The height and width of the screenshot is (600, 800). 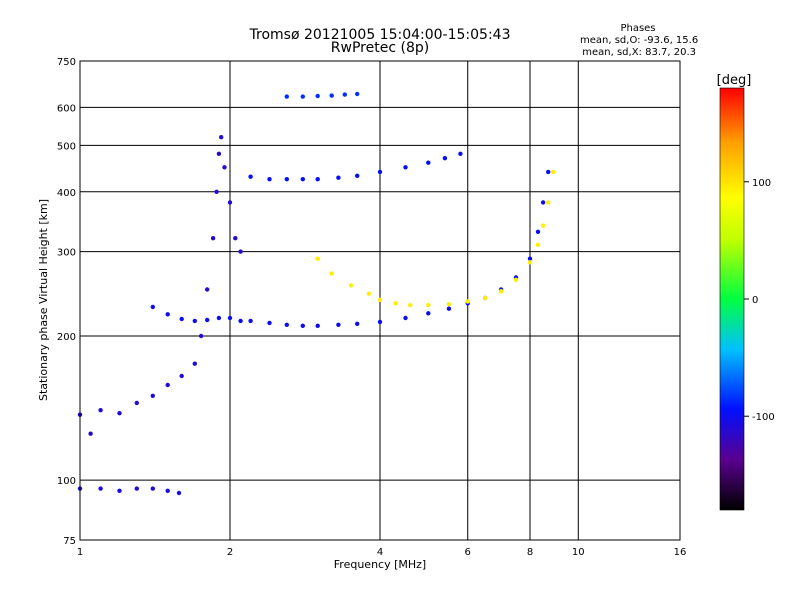 What do you see at coordinates (763, 417) in the screenshot?
I see `colorbar-tick-label: -100` at bounding box center [763, 417].